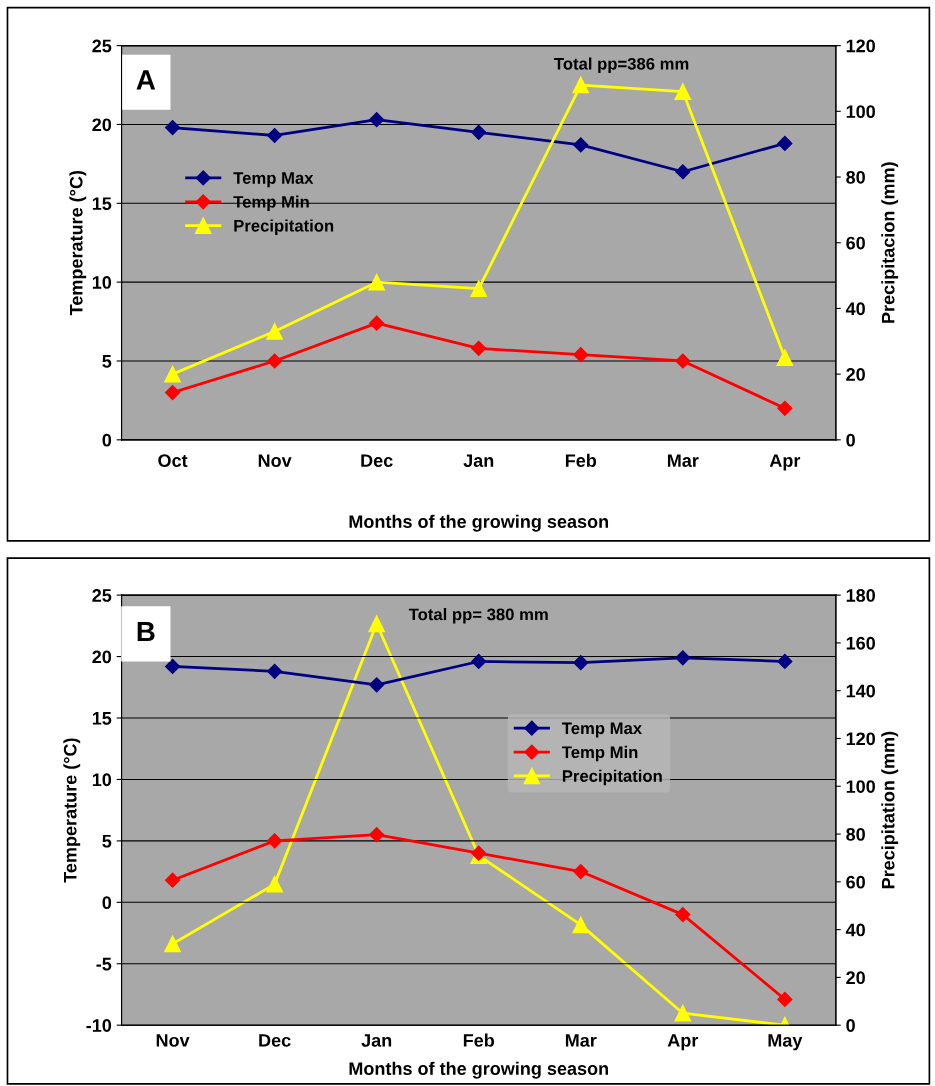  What do you see at coordinates (621, 65) in the screenshot?
I see `annotation: Total pp=386 mm` at bounding box center [621, 65].